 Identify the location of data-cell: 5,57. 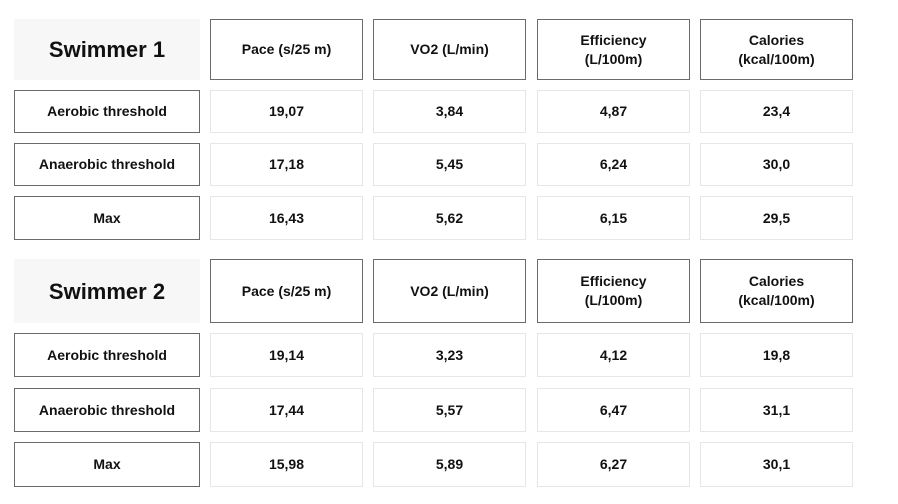
(449, 410).